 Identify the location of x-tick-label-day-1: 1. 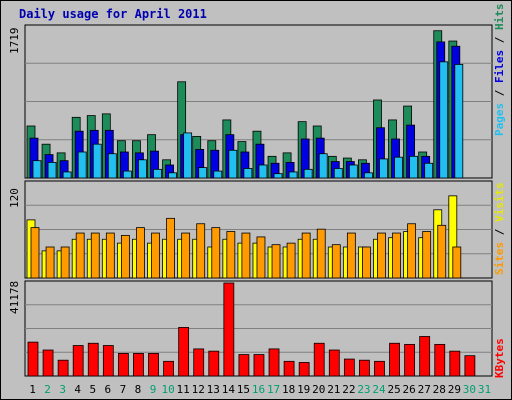
(32, 389).